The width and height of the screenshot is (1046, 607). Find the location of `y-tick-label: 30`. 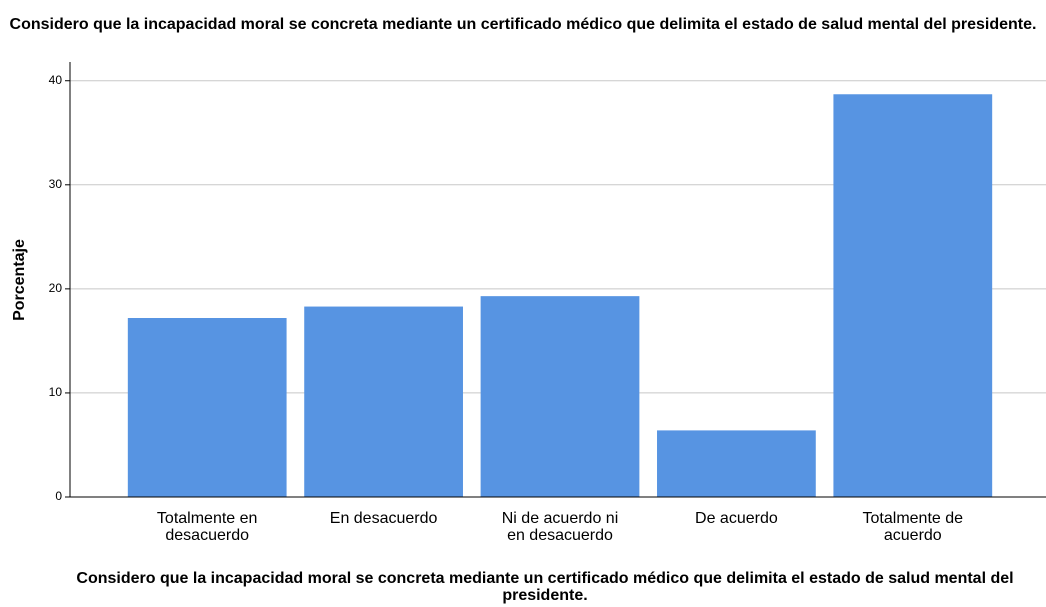

y-tick-label: 30 is located at coordinates (56, 184).